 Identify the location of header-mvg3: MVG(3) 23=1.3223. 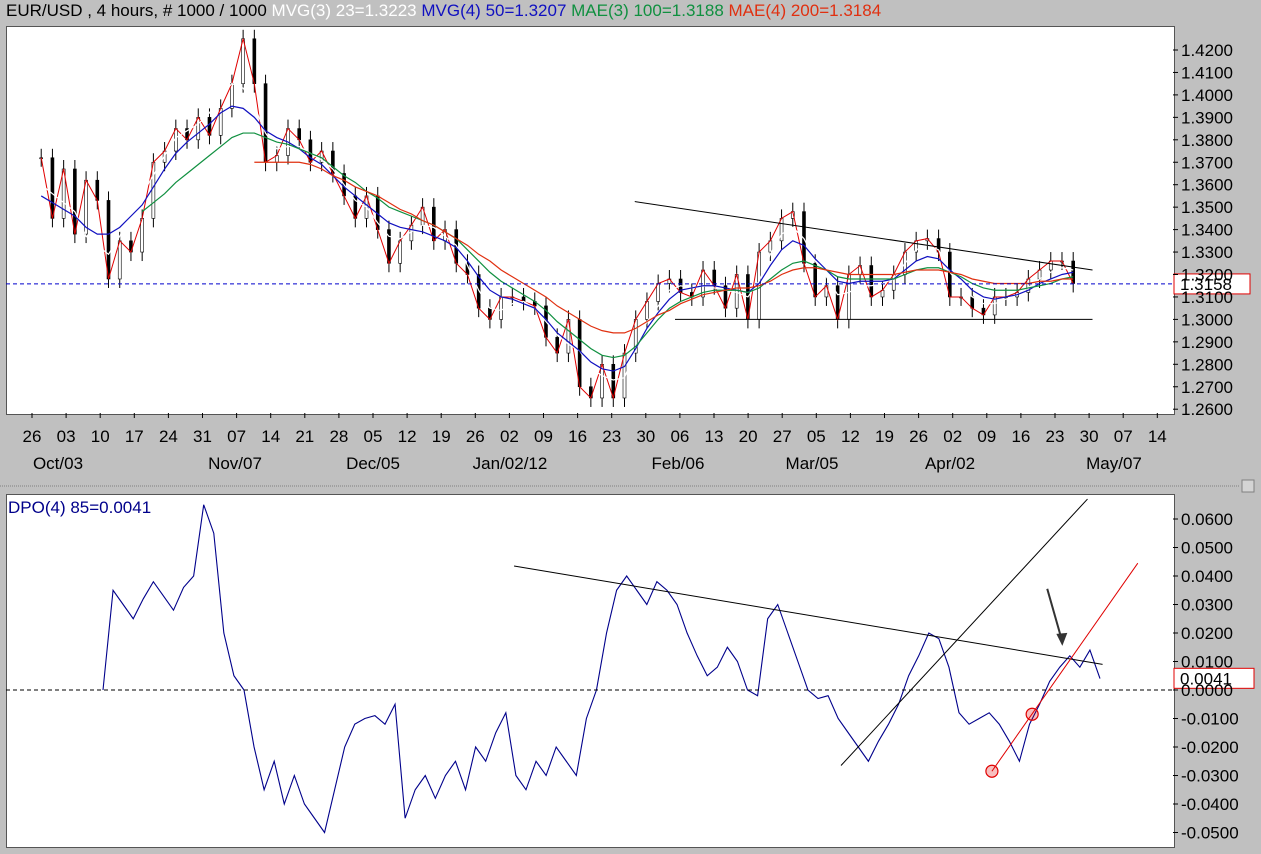
(344, 10).